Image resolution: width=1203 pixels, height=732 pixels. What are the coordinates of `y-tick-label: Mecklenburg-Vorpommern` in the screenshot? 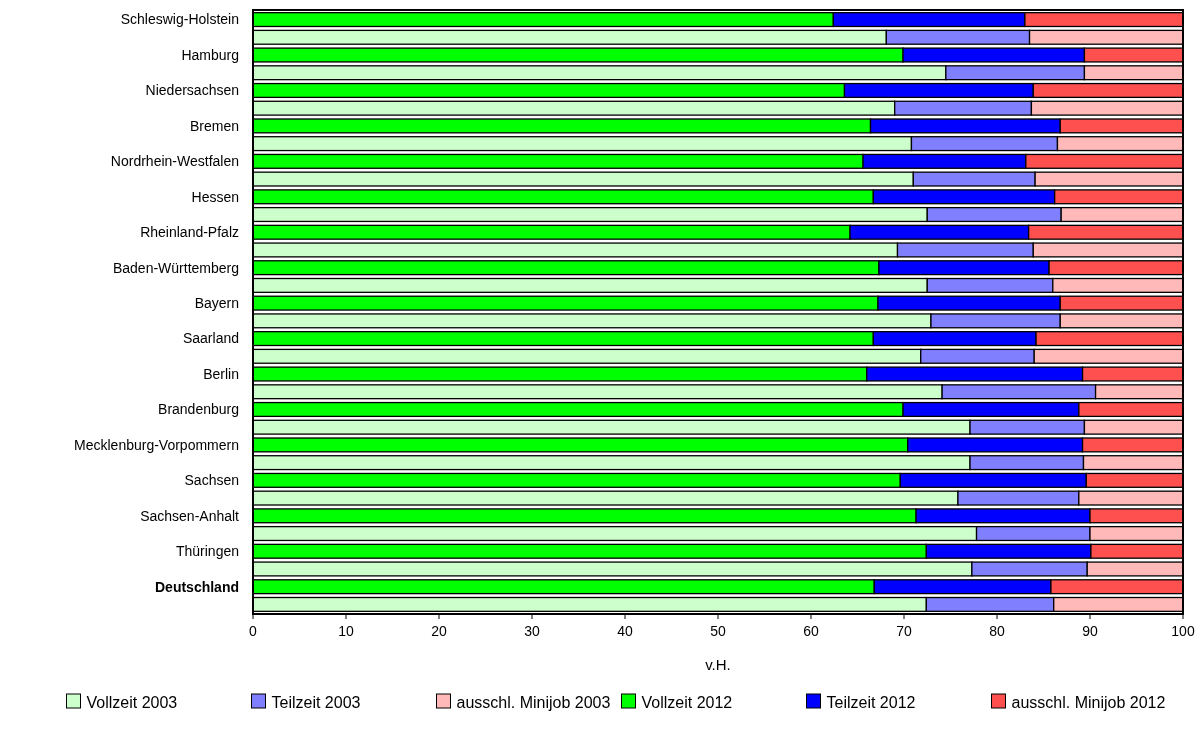 It's located at (156, 444).